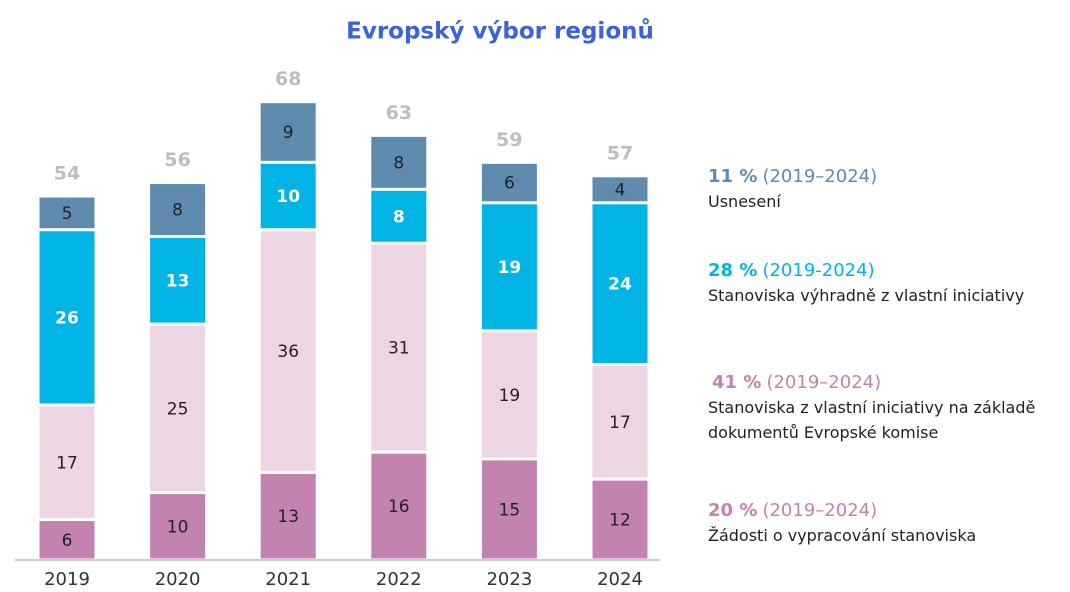 This screenshot has height=592, width=1070. I want to click on value-label: 4, so click(620, 190).